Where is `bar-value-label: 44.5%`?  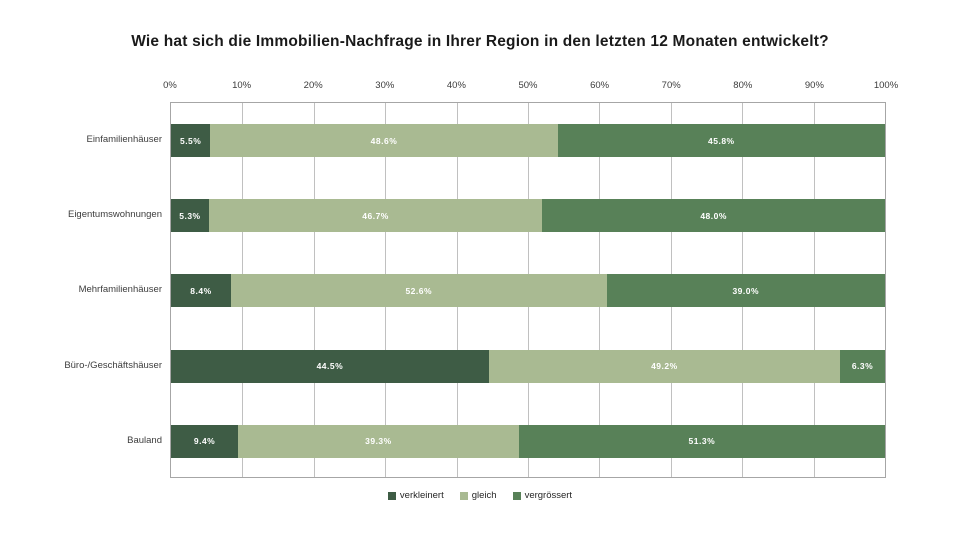
bar-value-label: 44.5% is located at coordinates (330, 366).